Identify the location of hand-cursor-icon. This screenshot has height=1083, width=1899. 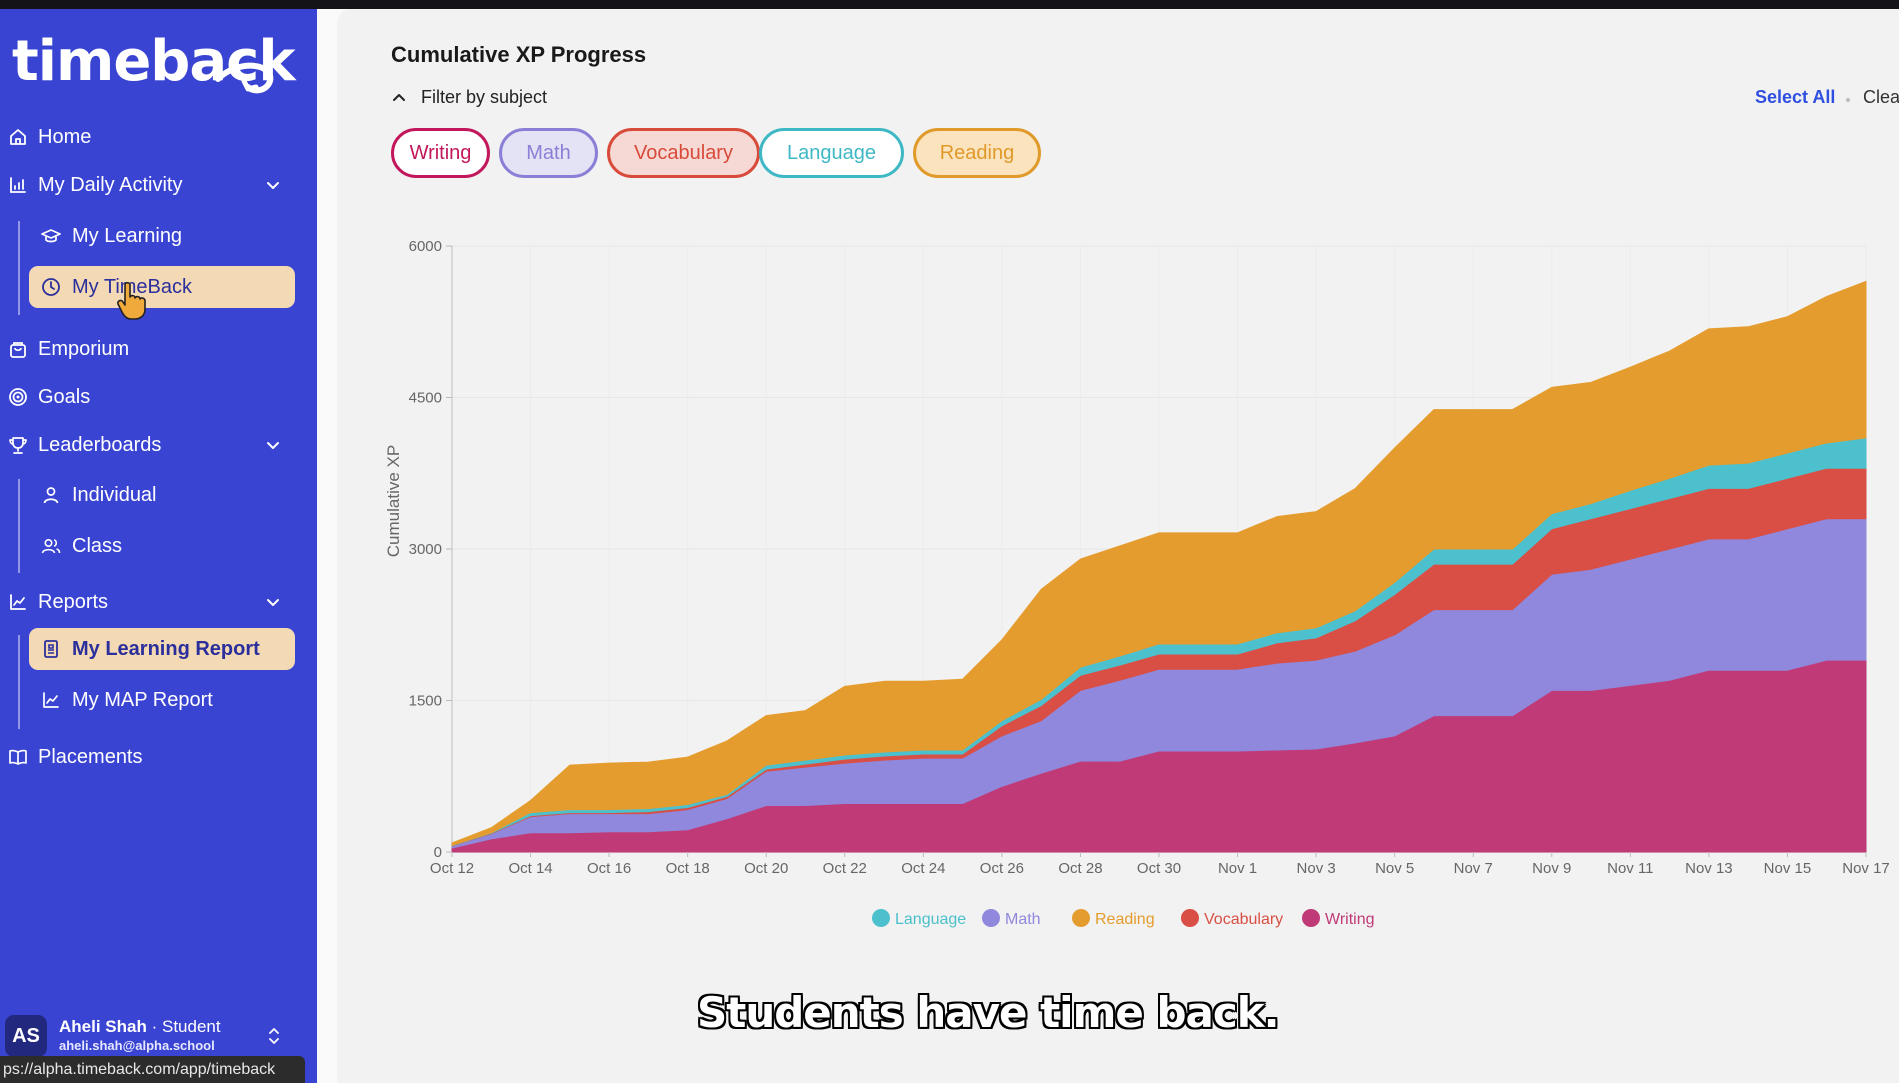
(131, 300).